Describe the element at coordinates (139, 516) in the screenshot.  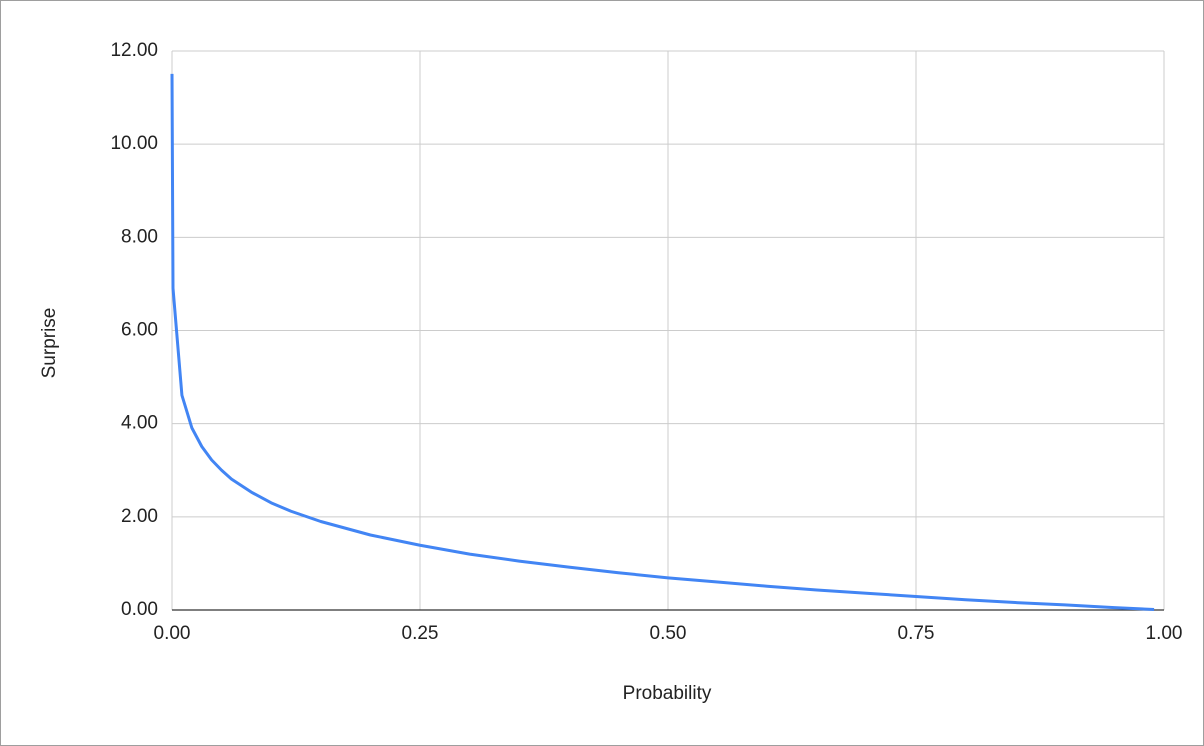
I see `y-tick-label: 2.00` at that location.